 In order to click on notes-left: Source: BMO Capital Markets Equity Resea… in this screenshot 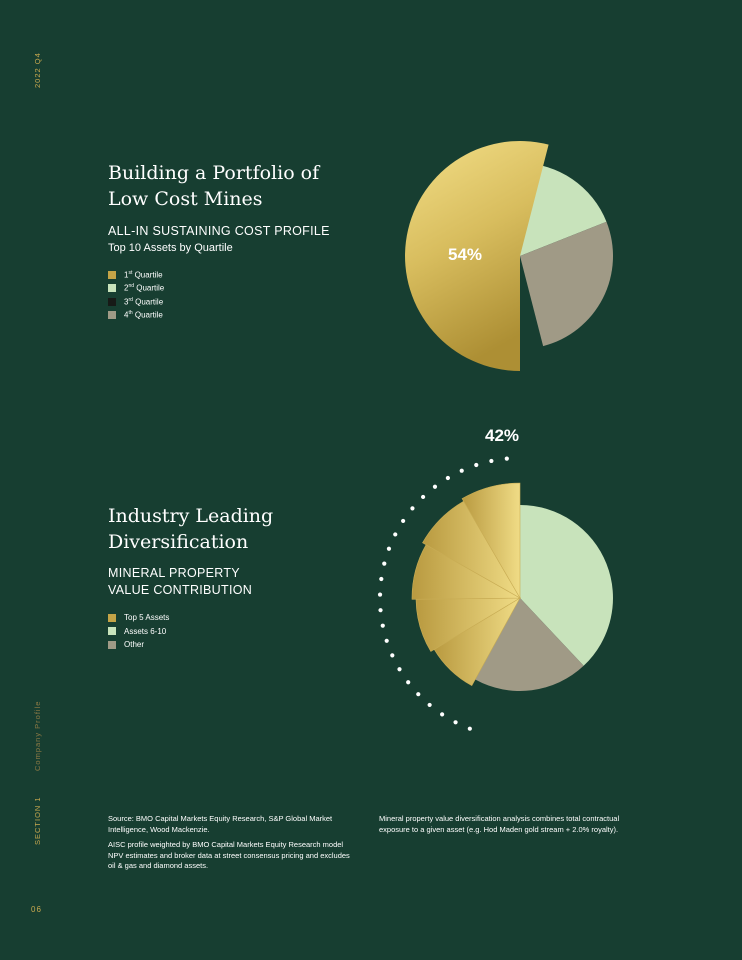, I will do `click(230, 845)`.